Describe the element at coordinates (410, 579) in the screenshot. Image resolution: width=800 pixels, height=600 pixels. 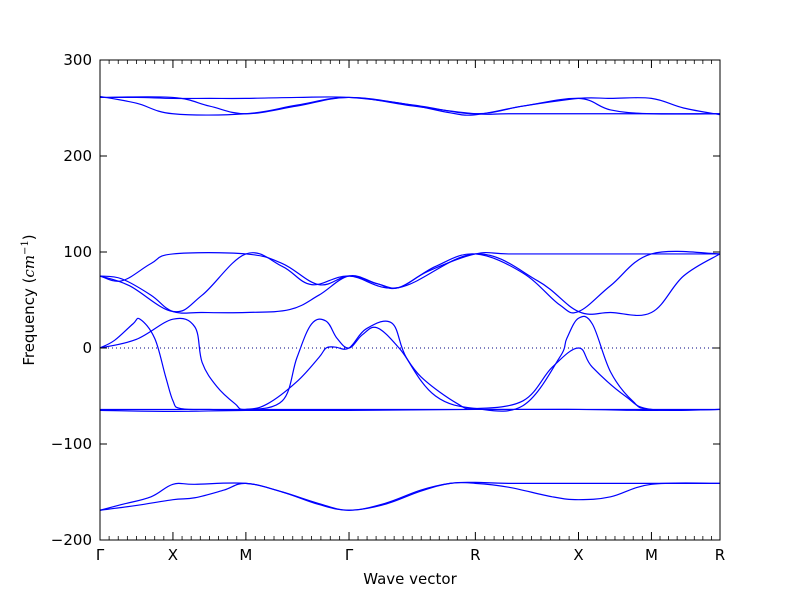
I see `x-axis-title: Wave vector` at that location.